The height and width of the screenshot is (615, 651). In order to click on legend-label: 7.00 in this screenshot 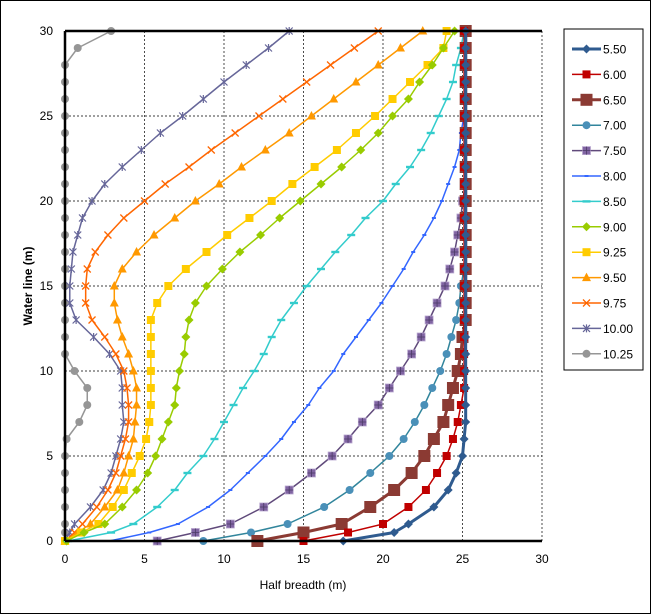, I will do `click(615, 126)`.